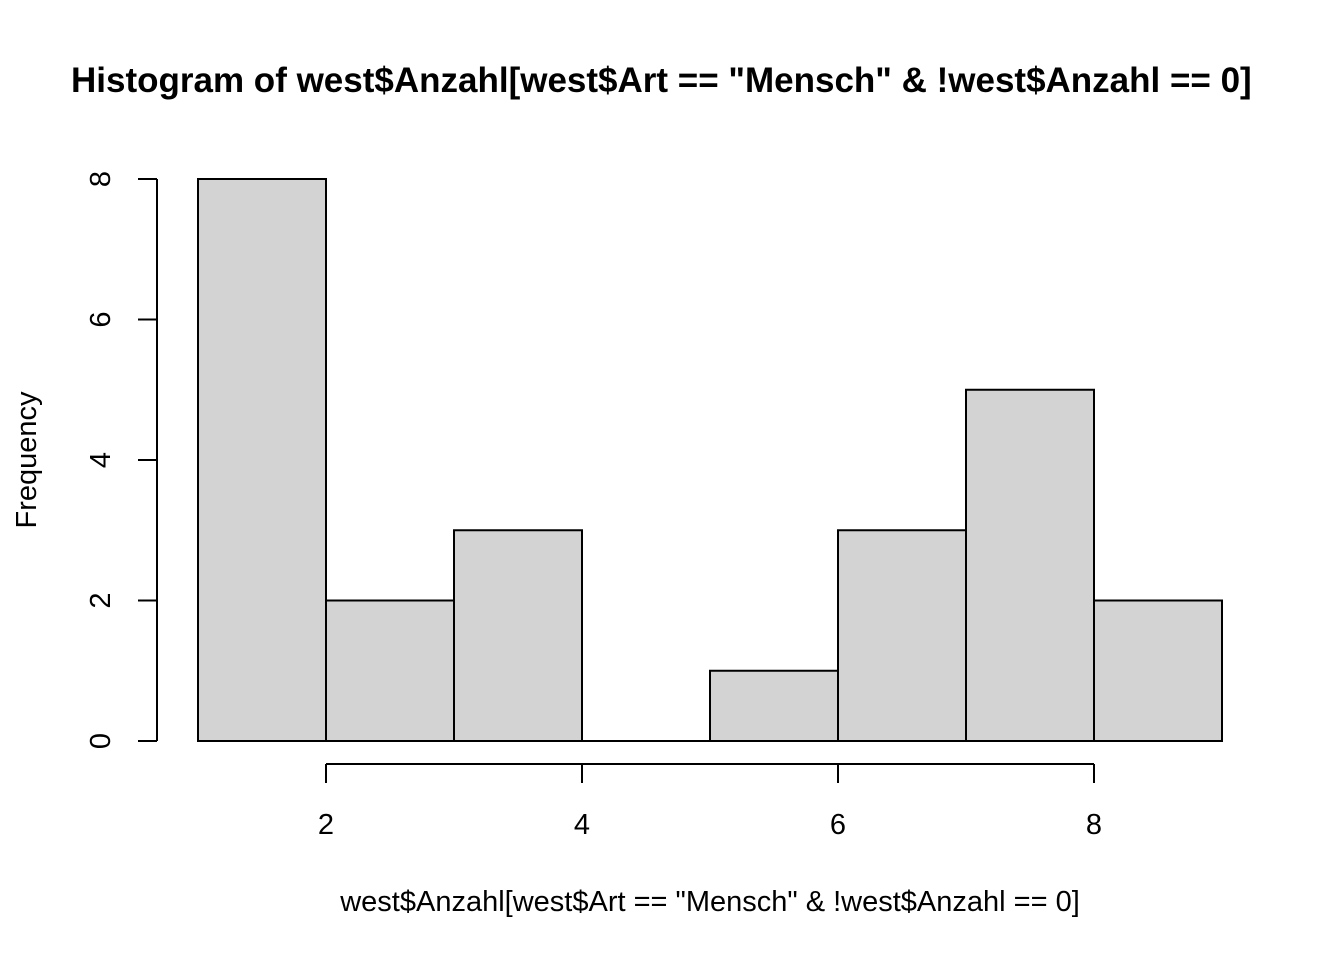 Image resolution: width=1344 pixels, height=960 pixels. Describe the element at coordinates (326, 825) in the screenshot. I see `x-tick-label: 2` at that location.